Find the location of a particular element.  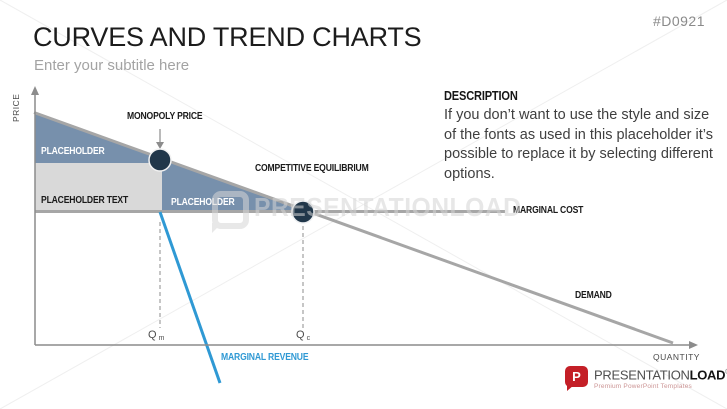

y-axis-label: PRICE is located at coordinates (16, 107).